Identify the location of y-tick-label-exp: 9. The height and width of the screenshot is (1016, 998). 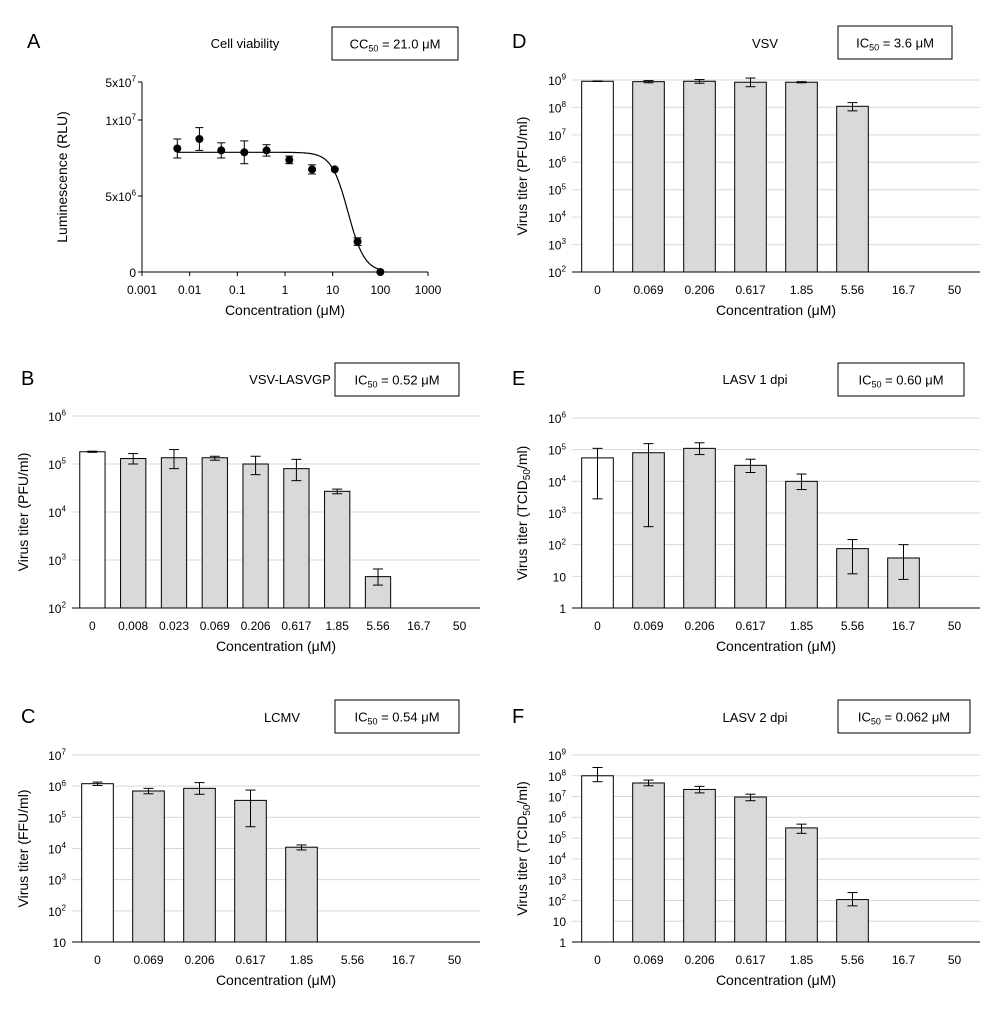
(563, 752).